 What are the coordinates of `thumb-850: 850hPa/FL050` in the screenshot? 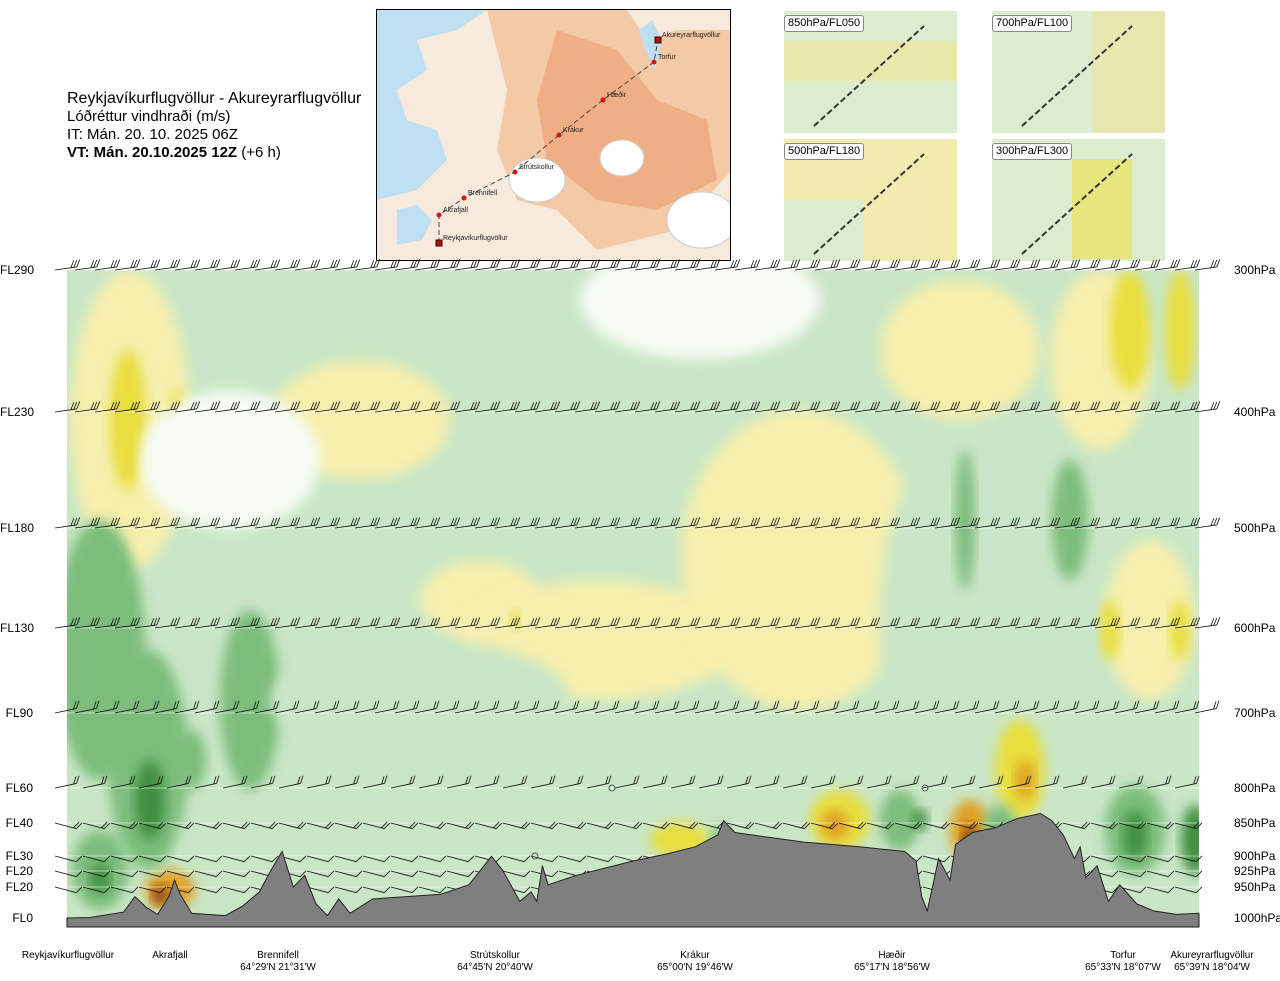 It's located at (870, 72).